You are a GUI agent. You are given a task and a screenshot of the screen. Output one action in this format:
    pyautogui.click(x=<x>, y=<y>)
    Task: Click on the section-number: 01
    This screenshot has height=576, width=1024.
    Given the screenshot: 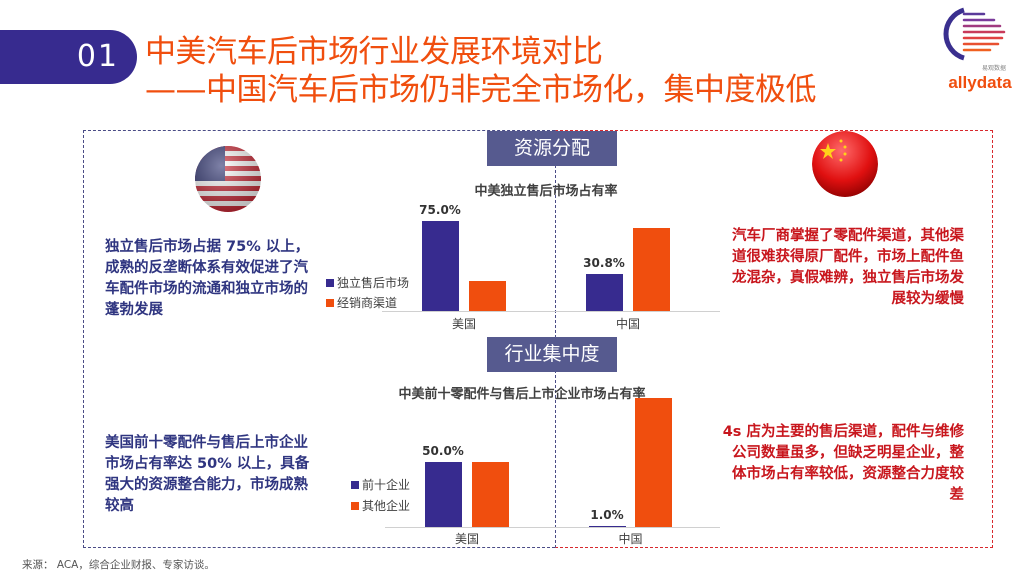 What is the action you would take?
    pyautogui.click(x=68, y=57)
    